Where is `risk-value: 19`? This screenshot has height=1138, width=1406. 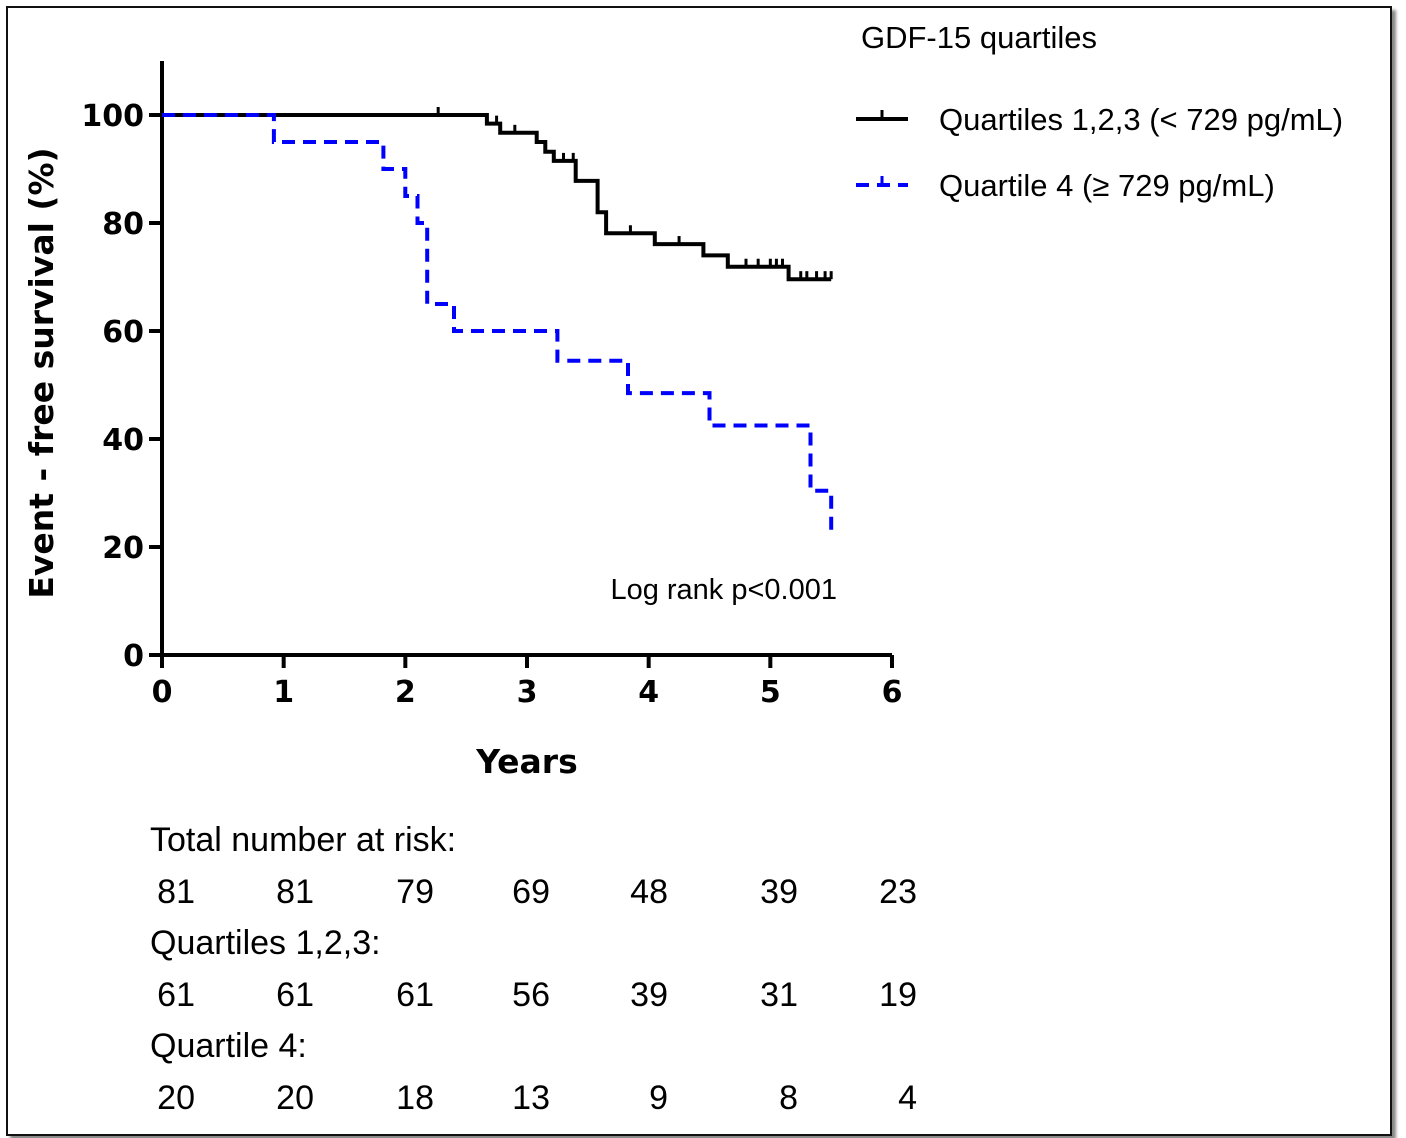 risk-value: 19 is located at coordinates (898, 995).